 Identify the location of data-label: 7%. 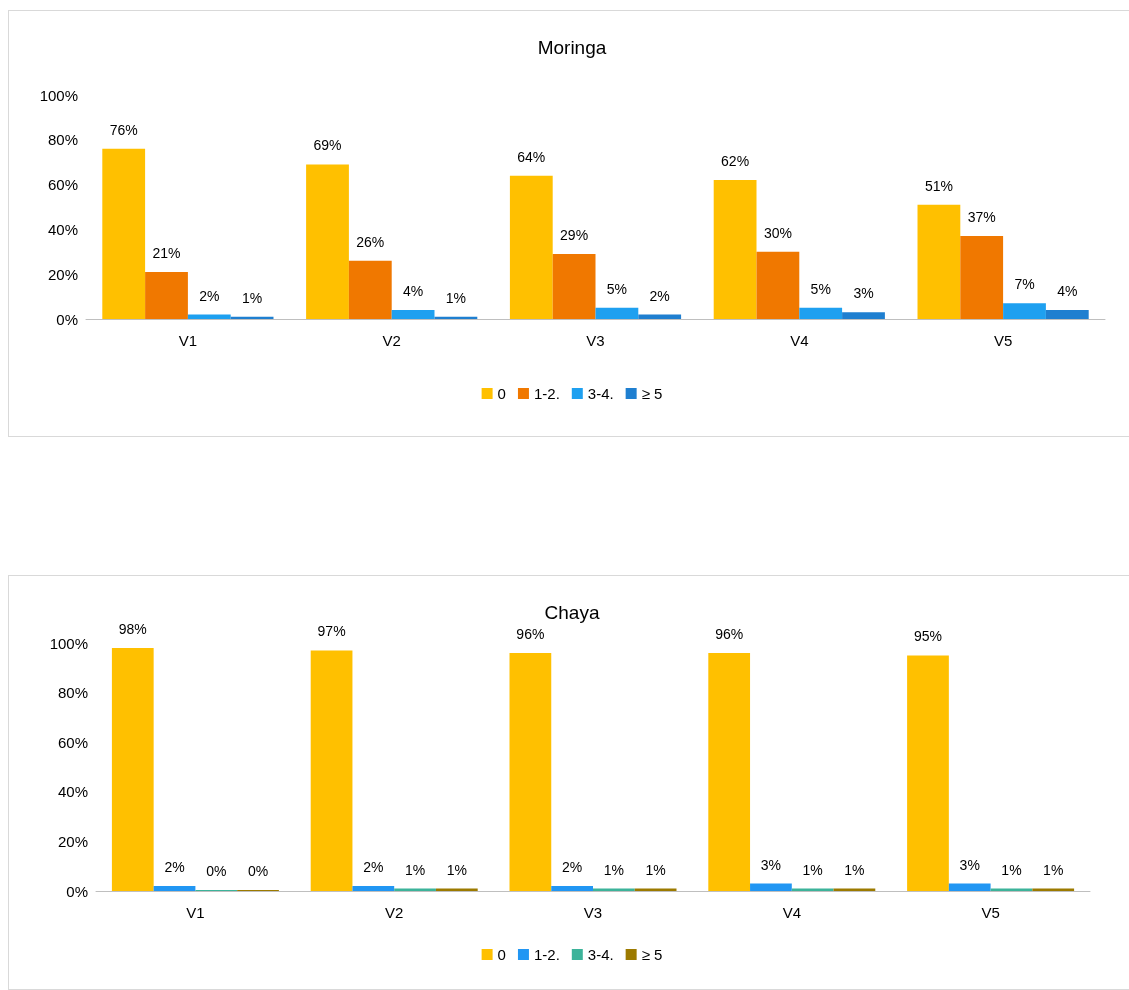
(1024, 284).